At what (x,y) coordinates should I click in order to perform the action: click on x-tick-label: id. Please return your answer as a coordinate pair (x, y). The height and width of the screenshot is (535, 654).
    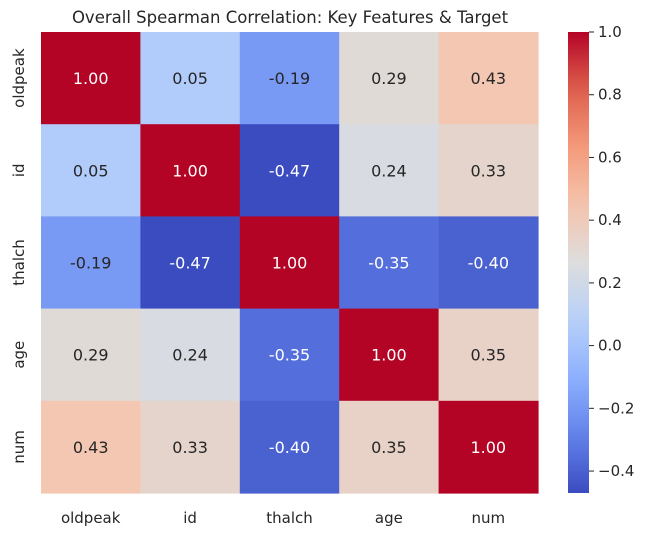
    Looking at the image, I should click on (190, 518).